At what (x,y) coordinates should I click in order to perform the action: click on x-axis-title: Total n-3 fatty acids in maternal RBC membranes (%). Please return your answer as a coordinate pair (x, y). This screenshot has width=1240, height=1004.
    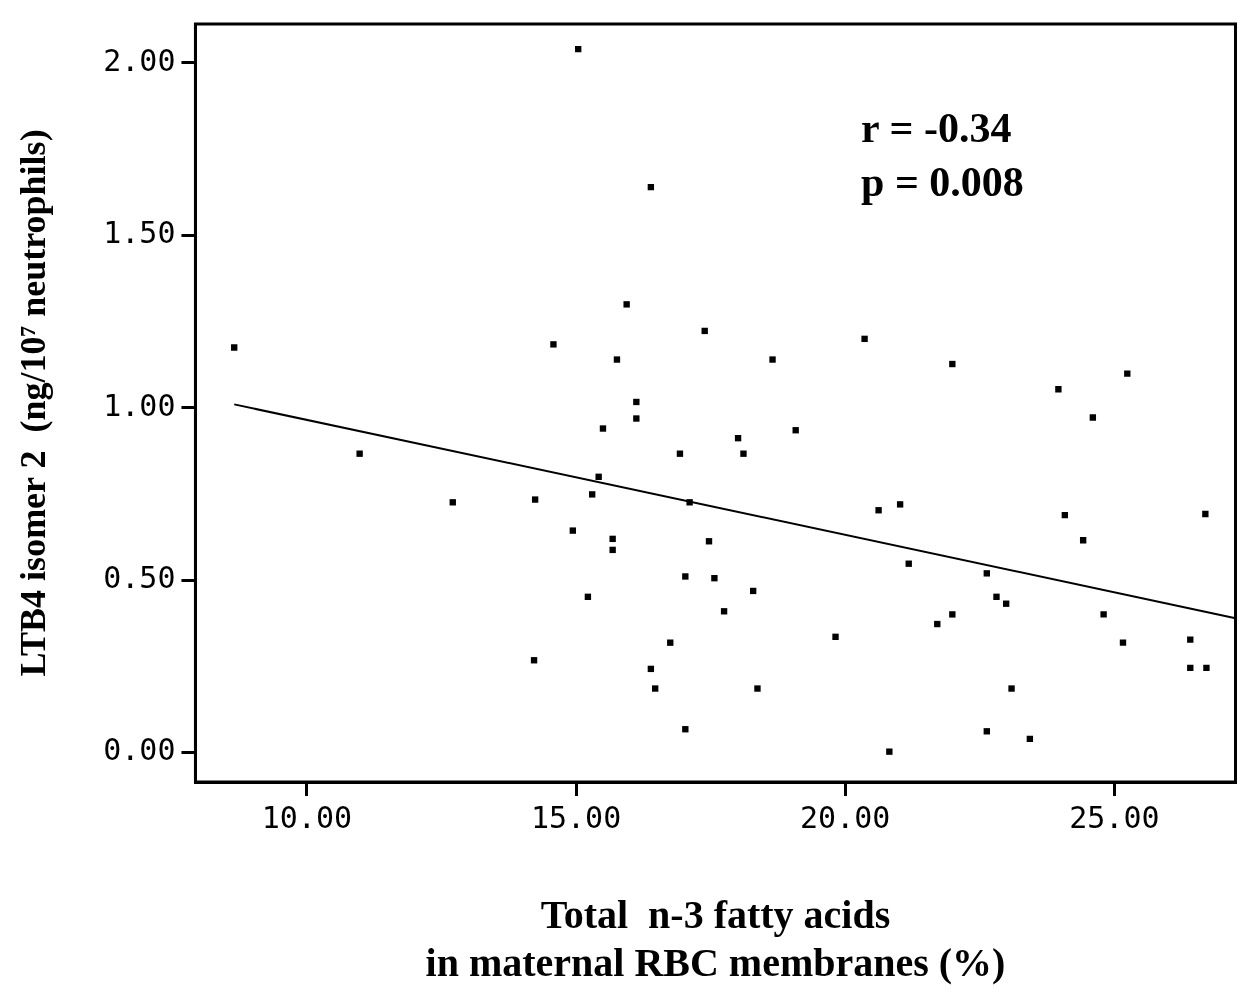
    Looking at the image, I should click on (715, 939).